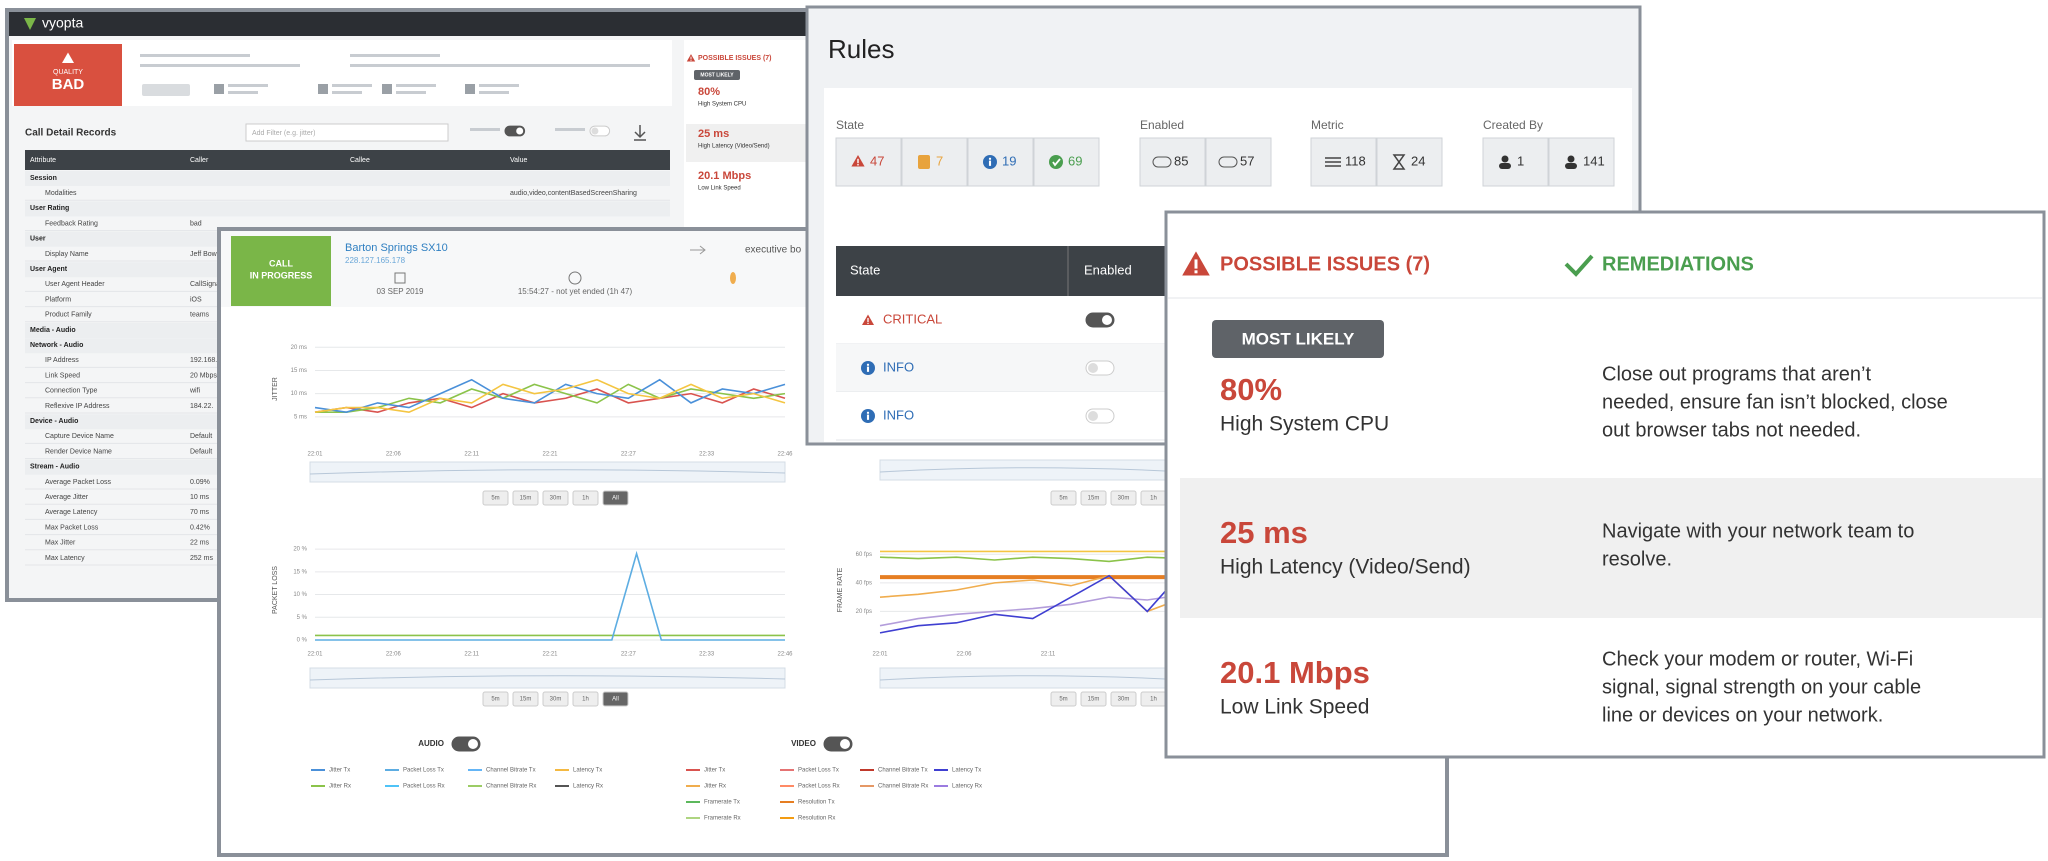 This screenshot has width=2048, height=861. Describe the element at coordinates (715, 787) in the screenshot. I see `legend-label: Jitter Rx` at that location.